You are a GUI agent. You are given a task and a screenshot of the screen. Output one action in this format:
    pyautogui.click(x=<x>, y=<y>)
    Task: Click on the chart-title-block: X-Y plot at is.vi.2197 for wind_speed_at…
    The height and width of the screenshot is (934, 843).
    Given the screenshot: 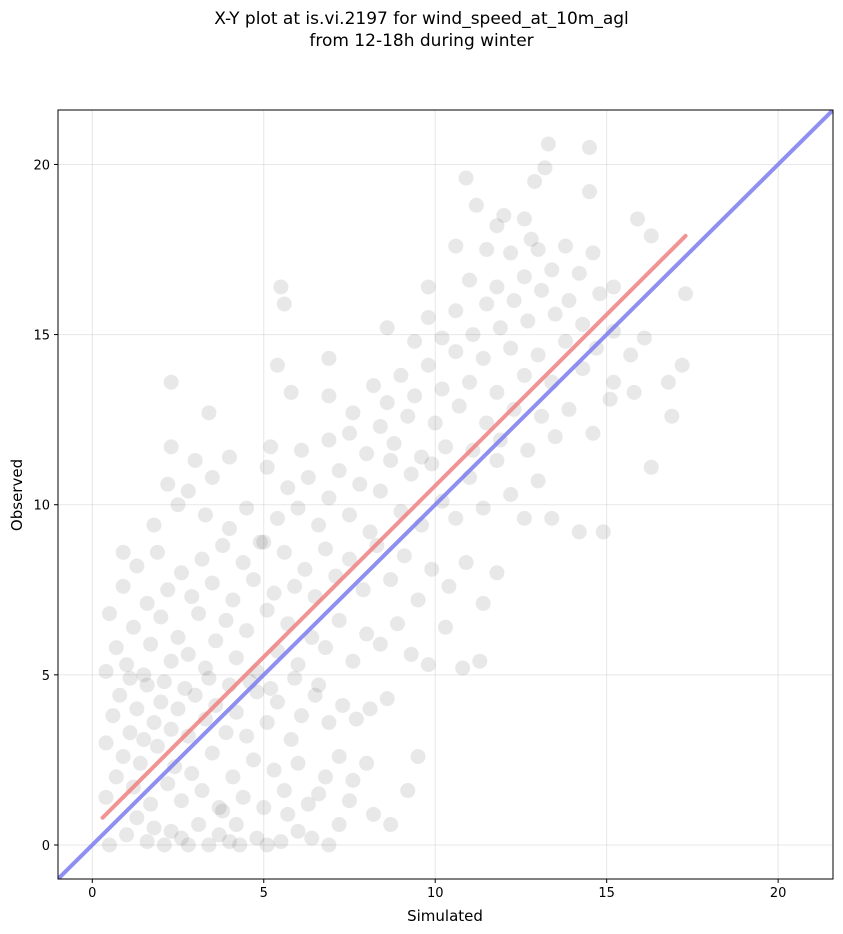 What is the action you would take?
    pyautogui.click(x=421, y=30)
    